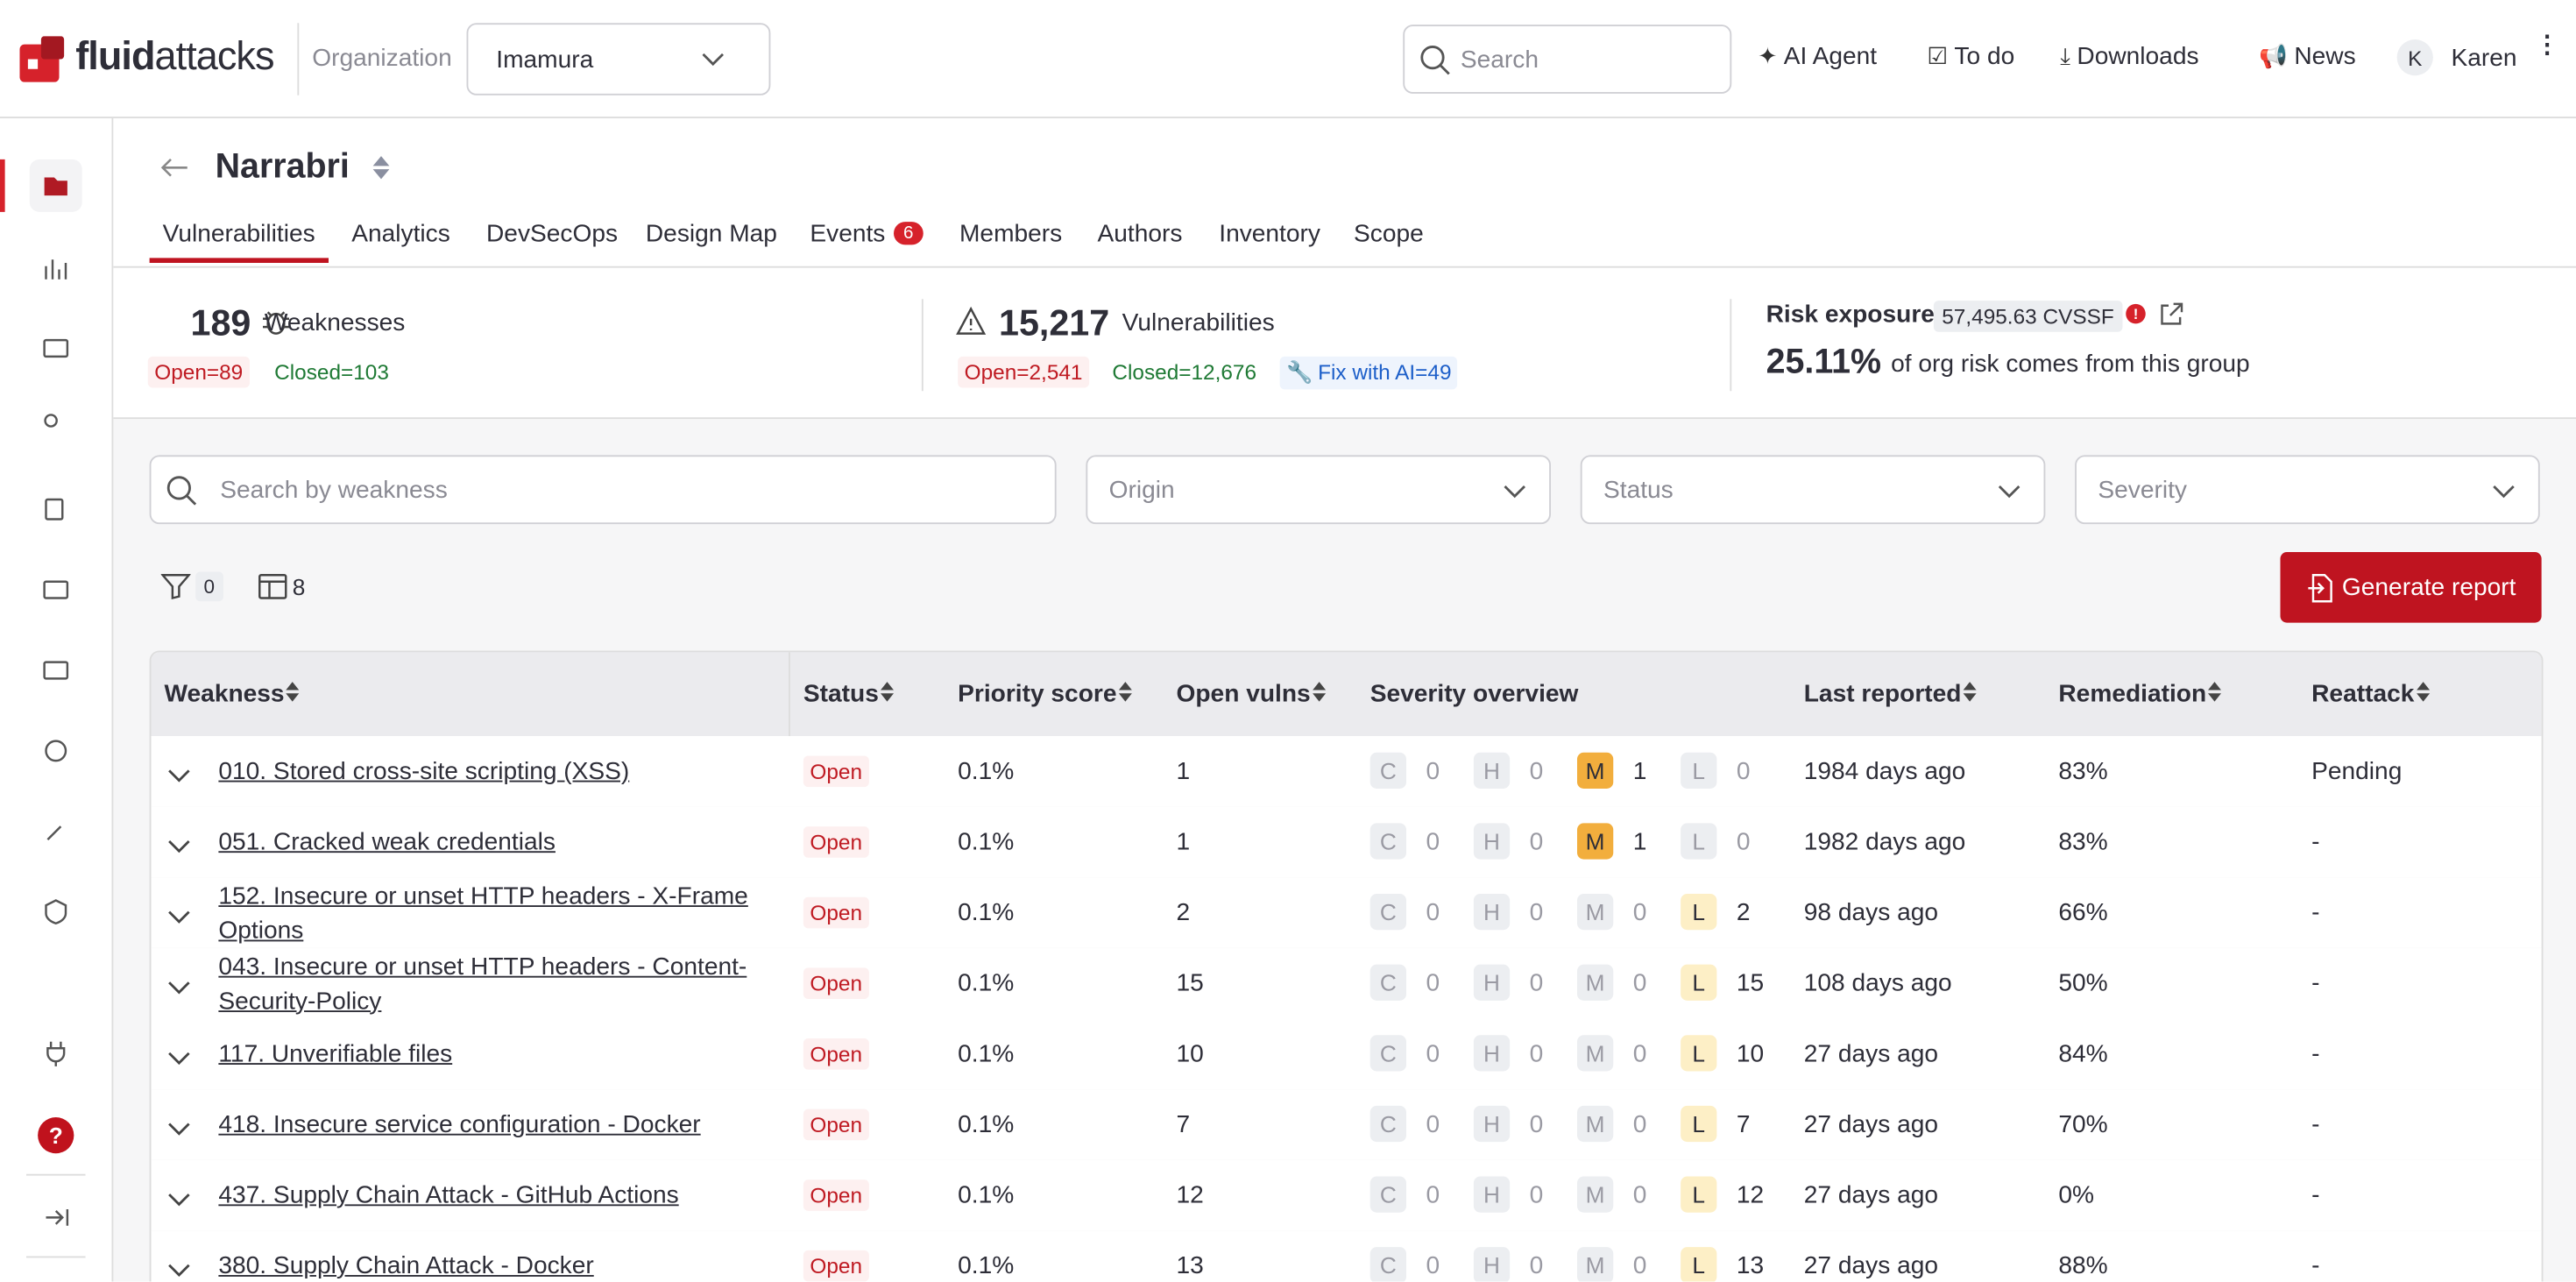 This screenshot has height=1282, width=2576. What do you see at coordinates (51, 421) in the screenshot?
I see `icon-members` at bounding box center [51, 421].